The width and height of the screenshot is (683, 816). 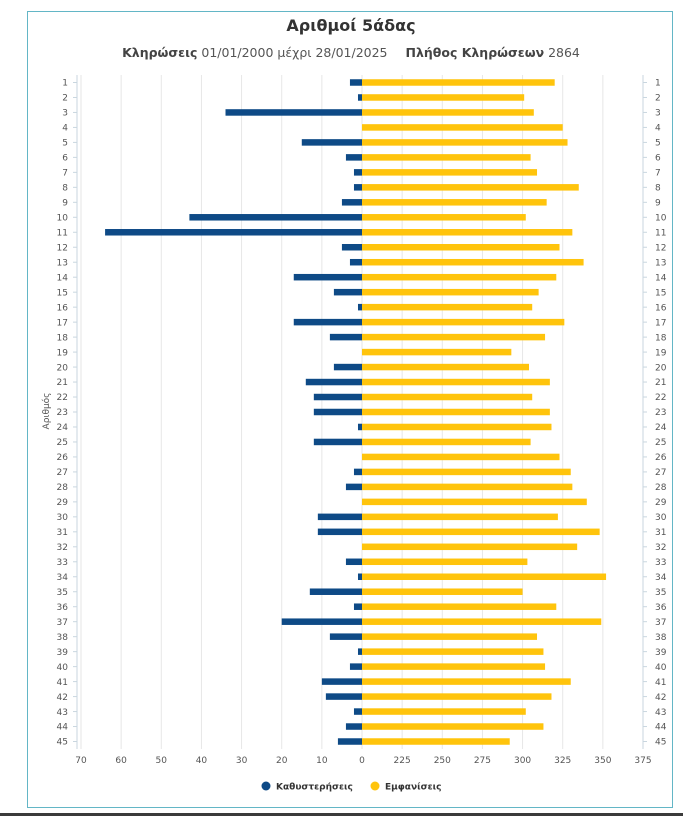 What do you see at coordinates (63, 503) in the screenshot?
I see `category-label-left: 29` at bounding box center [63, 503].